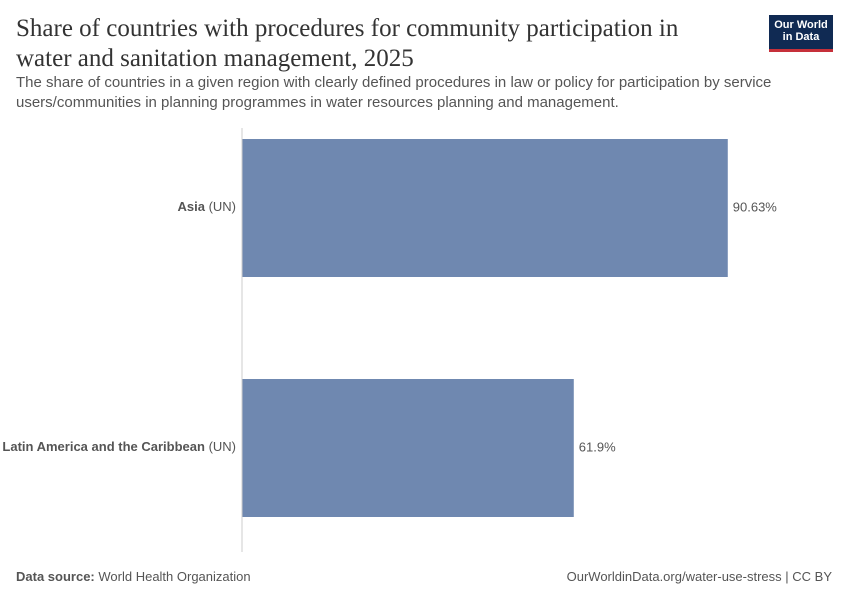 This screenshot has height=600, width=850. I want to click on y-tick-label: Latin America and the Caribbean (UN), so click(119, 446).